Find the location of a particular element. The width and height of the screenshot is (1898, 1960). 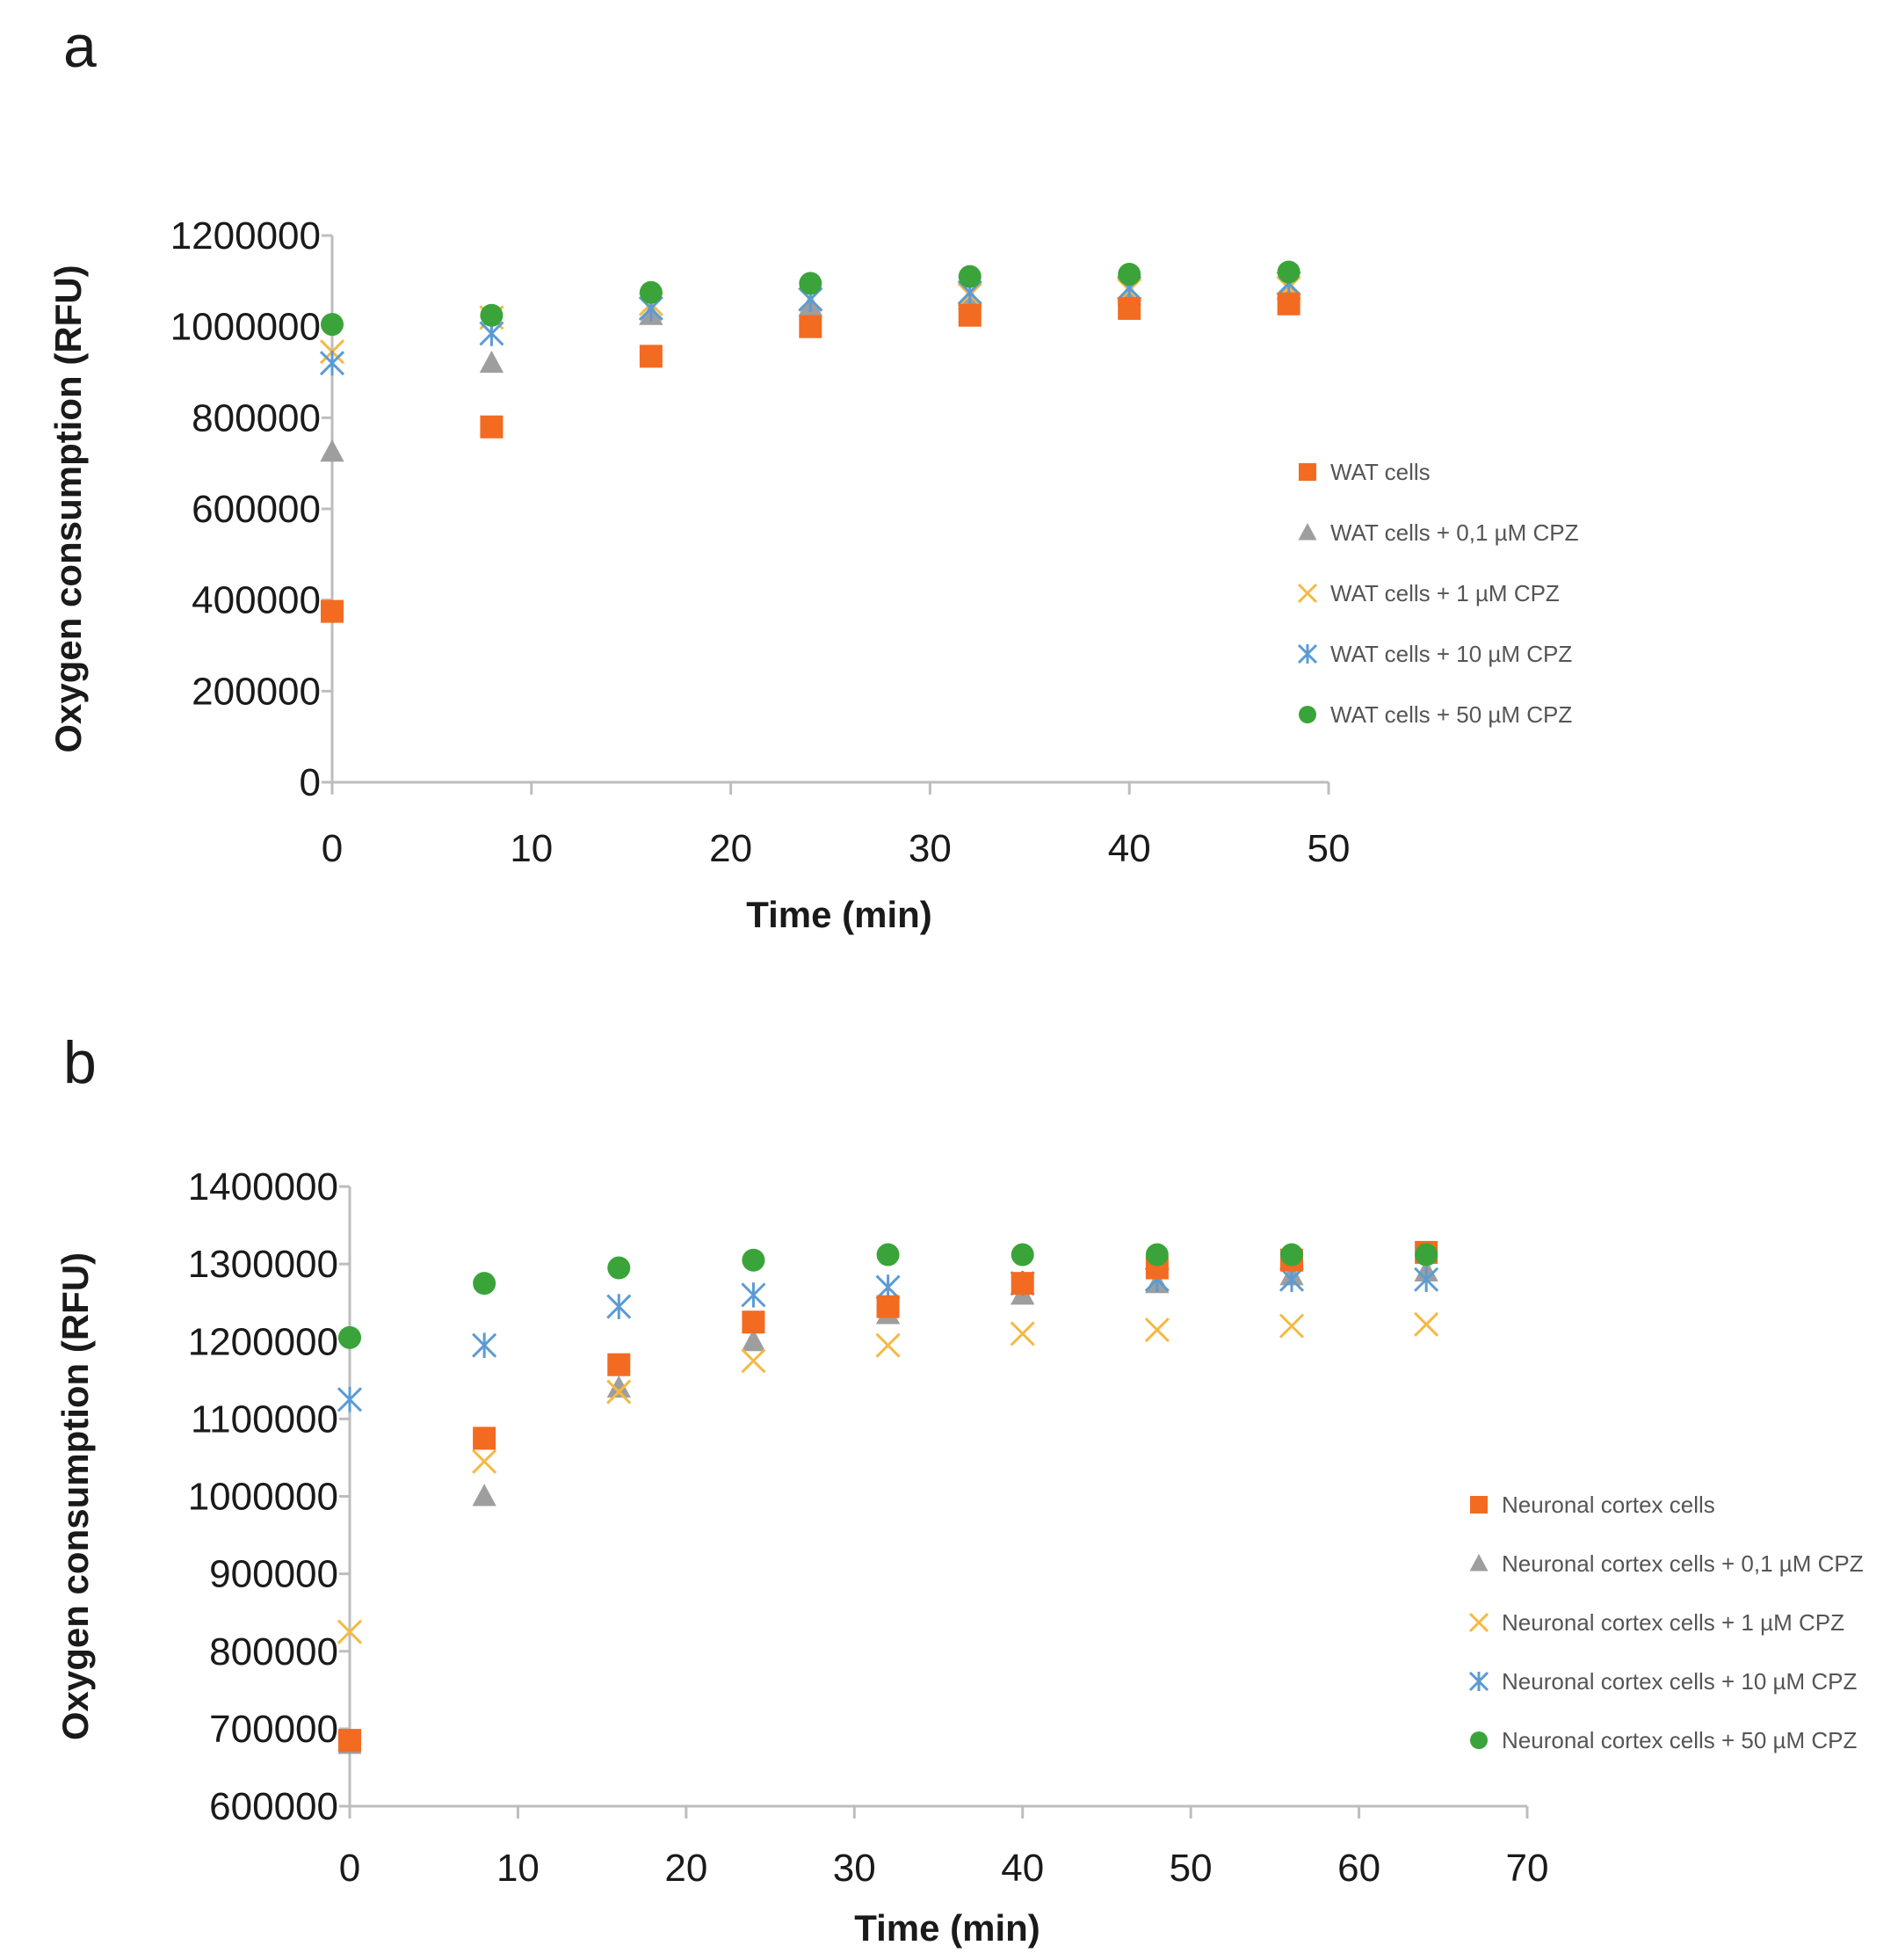

y-tick-label: 1400000 is located at coordinates (263, 1187).